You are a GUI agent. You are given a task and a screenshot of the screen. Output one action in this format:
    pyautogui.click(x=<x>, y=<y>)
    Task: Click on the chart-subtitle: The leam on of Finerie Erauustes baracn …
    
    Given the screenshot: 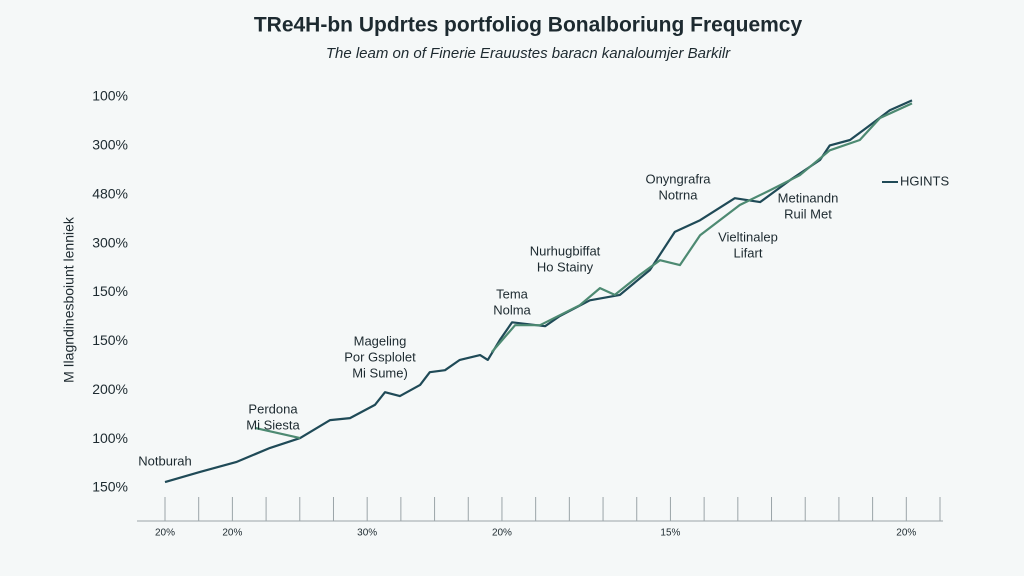 What is the action you would take?
    pyautogui.click(x=528, y=53)
    